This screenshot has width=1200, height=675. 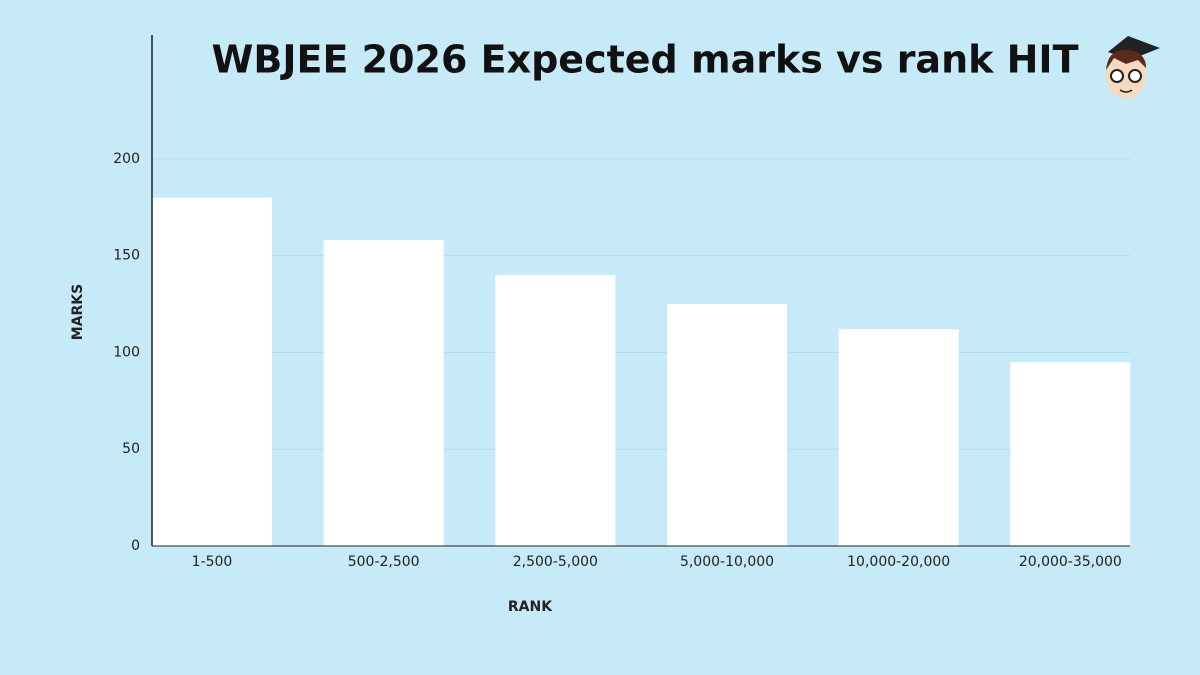 I want to click on x-tick-label: 20,000-35,000, so click(x=1070, y=562).